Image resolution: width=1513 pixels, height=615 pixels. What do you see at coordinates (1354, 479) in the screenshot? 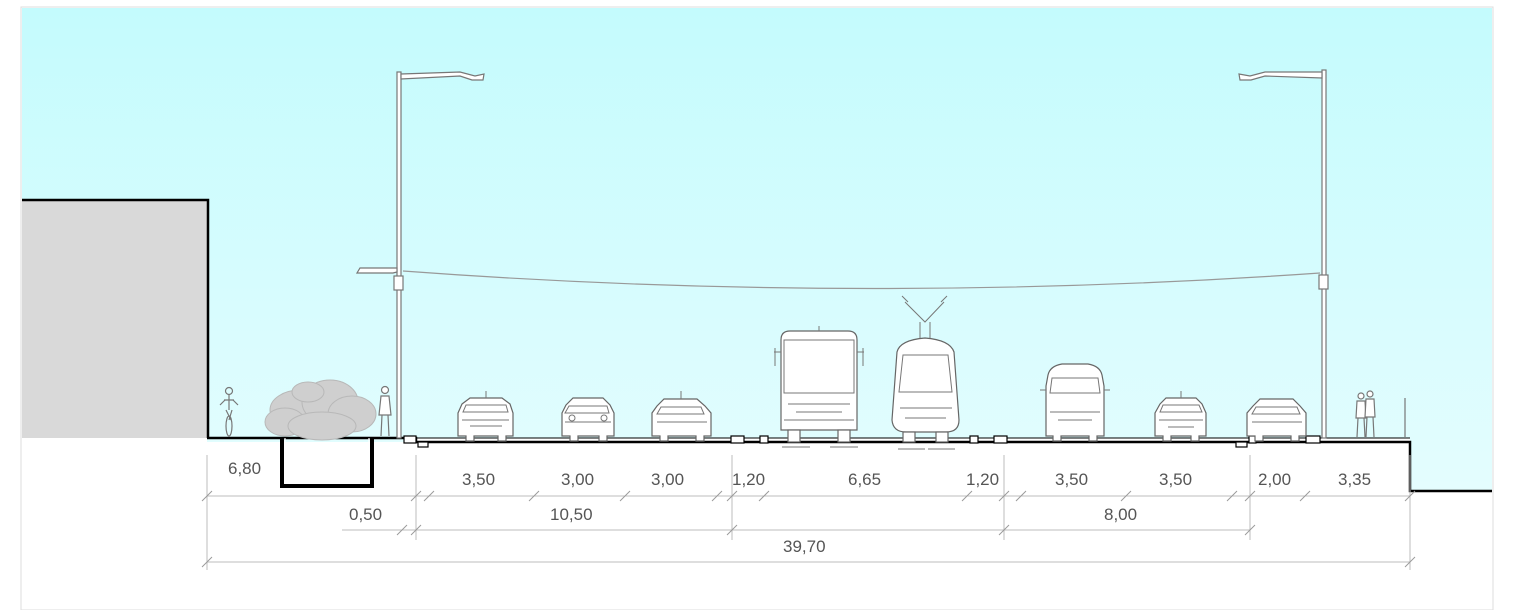
I see `dim-label: 3,35` at bounding box center [1354, 479].